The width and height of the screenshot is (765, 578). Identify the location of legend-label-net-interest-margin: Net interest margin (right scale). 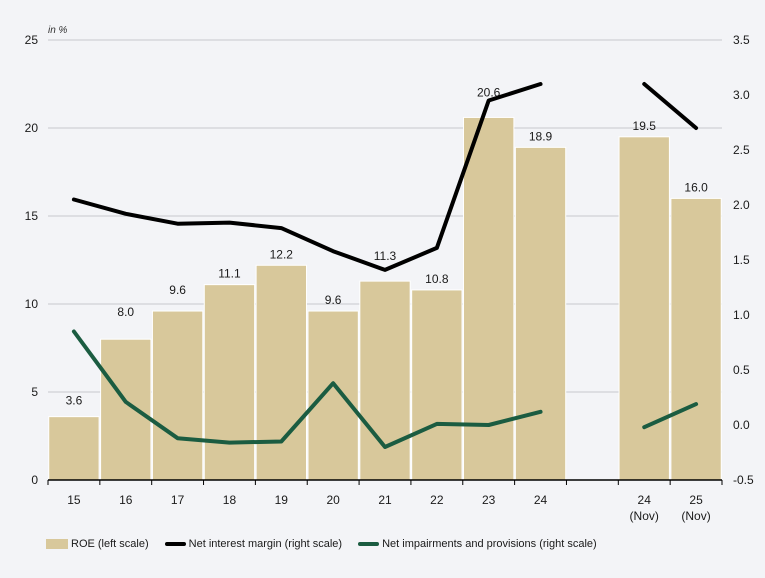
(265, 544).